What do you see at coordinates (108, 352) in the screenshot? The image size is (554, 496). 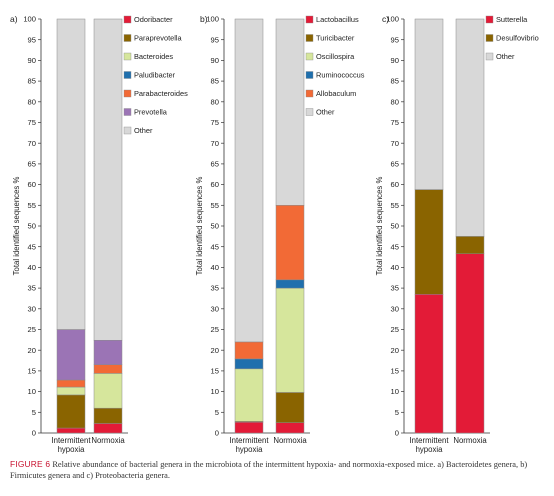 I see `bar-segment-prevotella` at bounding box center [108, 352].